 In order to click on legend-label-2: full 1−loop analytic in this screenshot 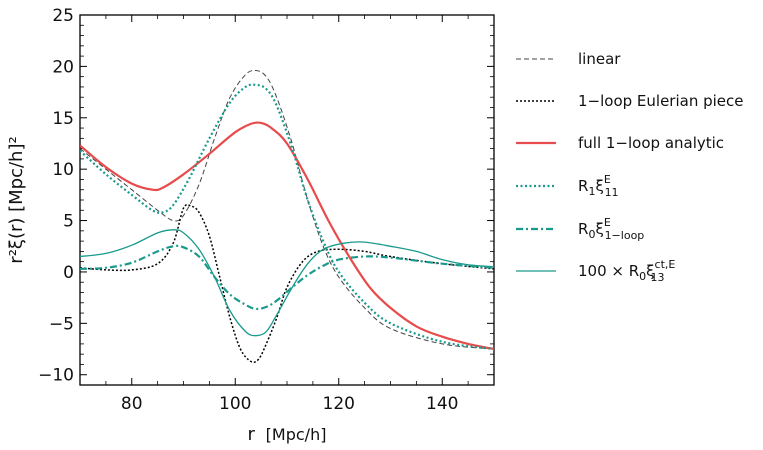, I will do `click(651, 143)`.